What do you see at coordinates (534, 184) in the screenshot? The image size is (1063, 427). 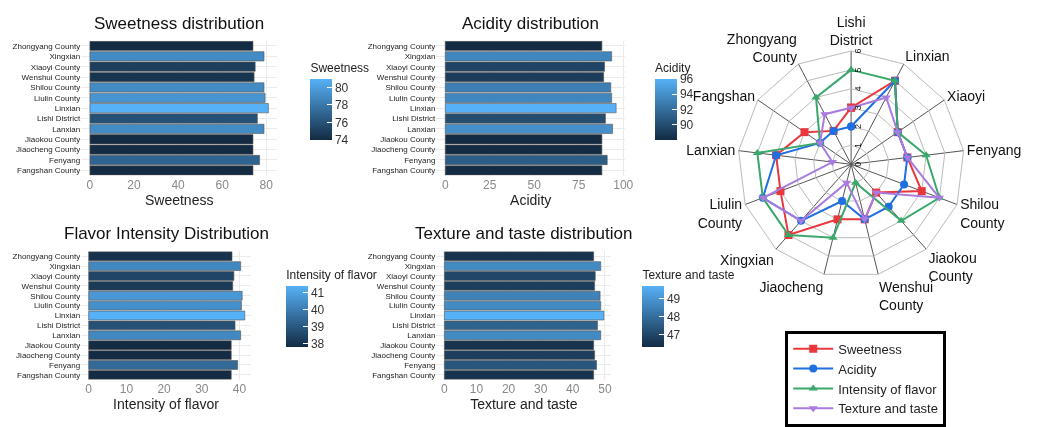 I see `x-tick-label: 50` at bounding box center [534, 184].